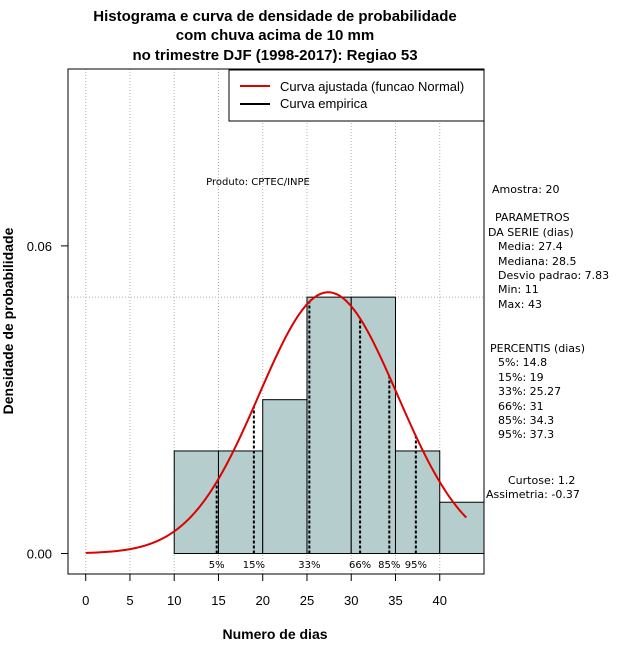 The image size is (640, 660). What do you see at coordinates (39, 553) in the screenshot?
I see `y-tick-label-0: 0.00` at bounding box center [39, 553].